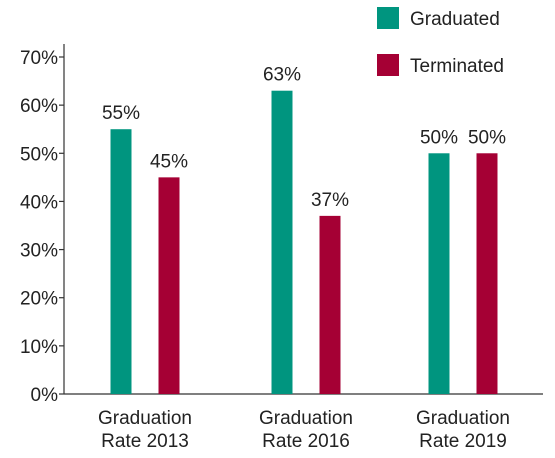 The image size is (555, 458). What do you see at coordinates (39, 58) in the screenshot?
I see `y-tick-label: 70%` at bounding box center [39, 58].